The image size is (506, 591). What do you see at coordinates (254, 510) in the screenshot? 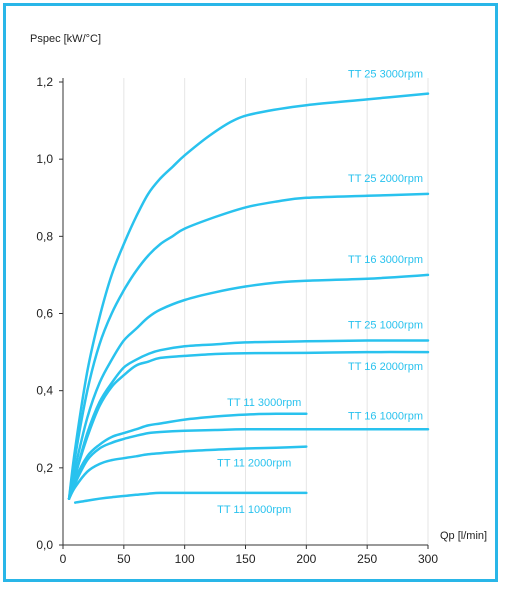
I see `series-label: TT 11 1000rpm` at bounding box center [254, 510].